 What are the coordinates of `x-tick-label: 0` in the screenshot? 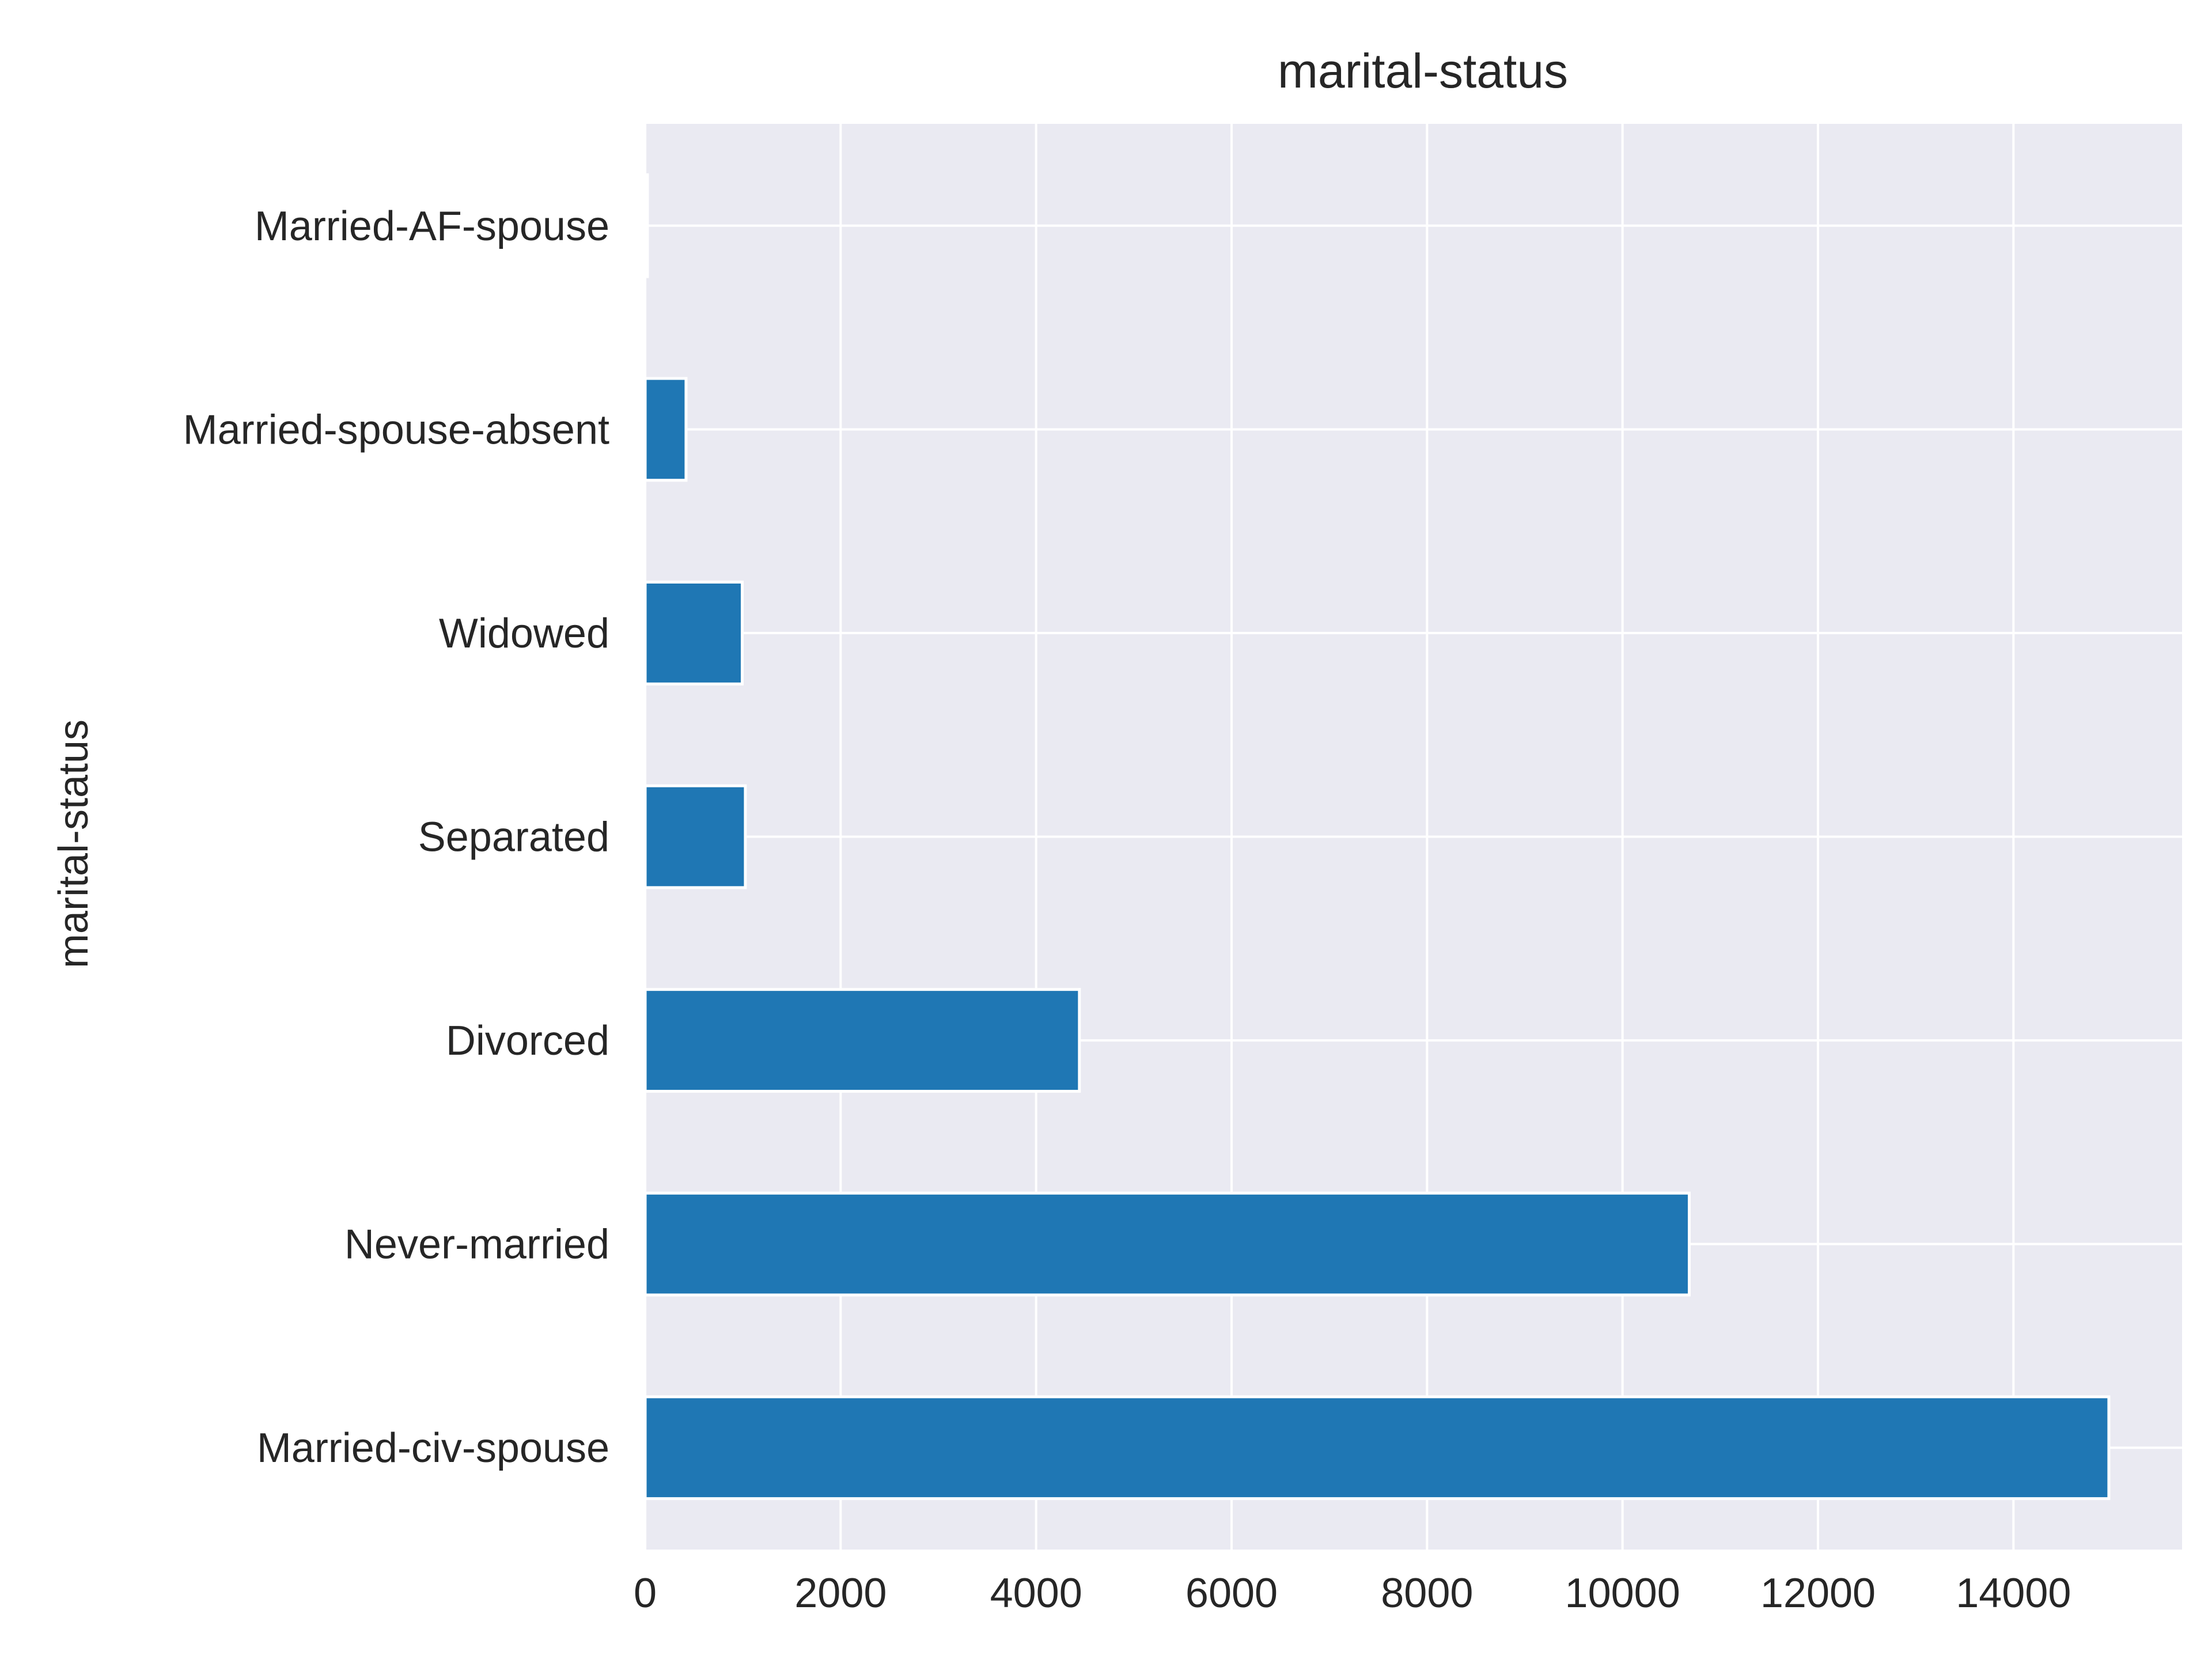 It's located at (646, 1593).